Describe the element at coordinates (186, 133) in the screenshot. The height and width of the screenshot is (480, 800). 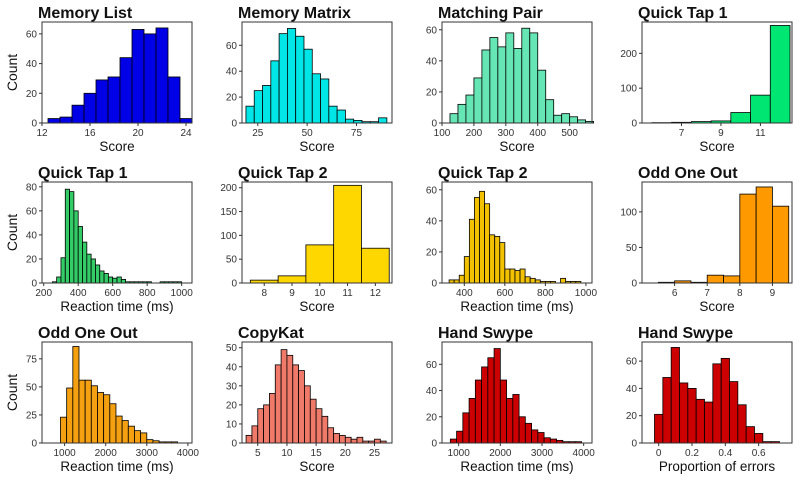
I see `x-tick-label: 24` at that location.